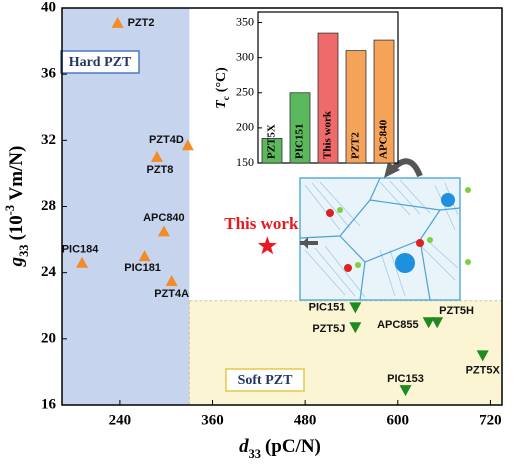 Image resolution: width=520 pixels, height=467 pixels. What do you see at coordinates (245, 21) in the screenshot?
I see `y-tick-label: 350` at bounding box center [245, 21].